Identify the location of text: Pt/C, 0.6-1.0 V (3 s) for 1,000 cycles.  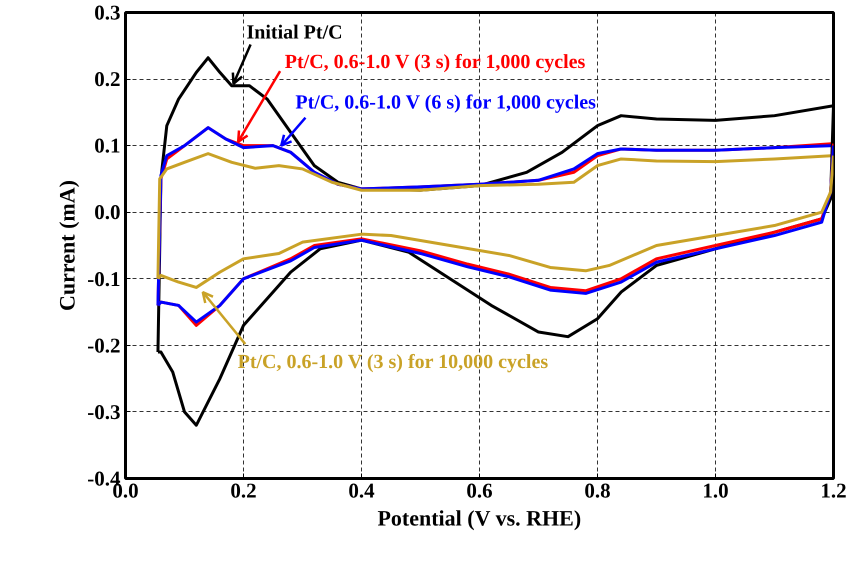
(435, 61).